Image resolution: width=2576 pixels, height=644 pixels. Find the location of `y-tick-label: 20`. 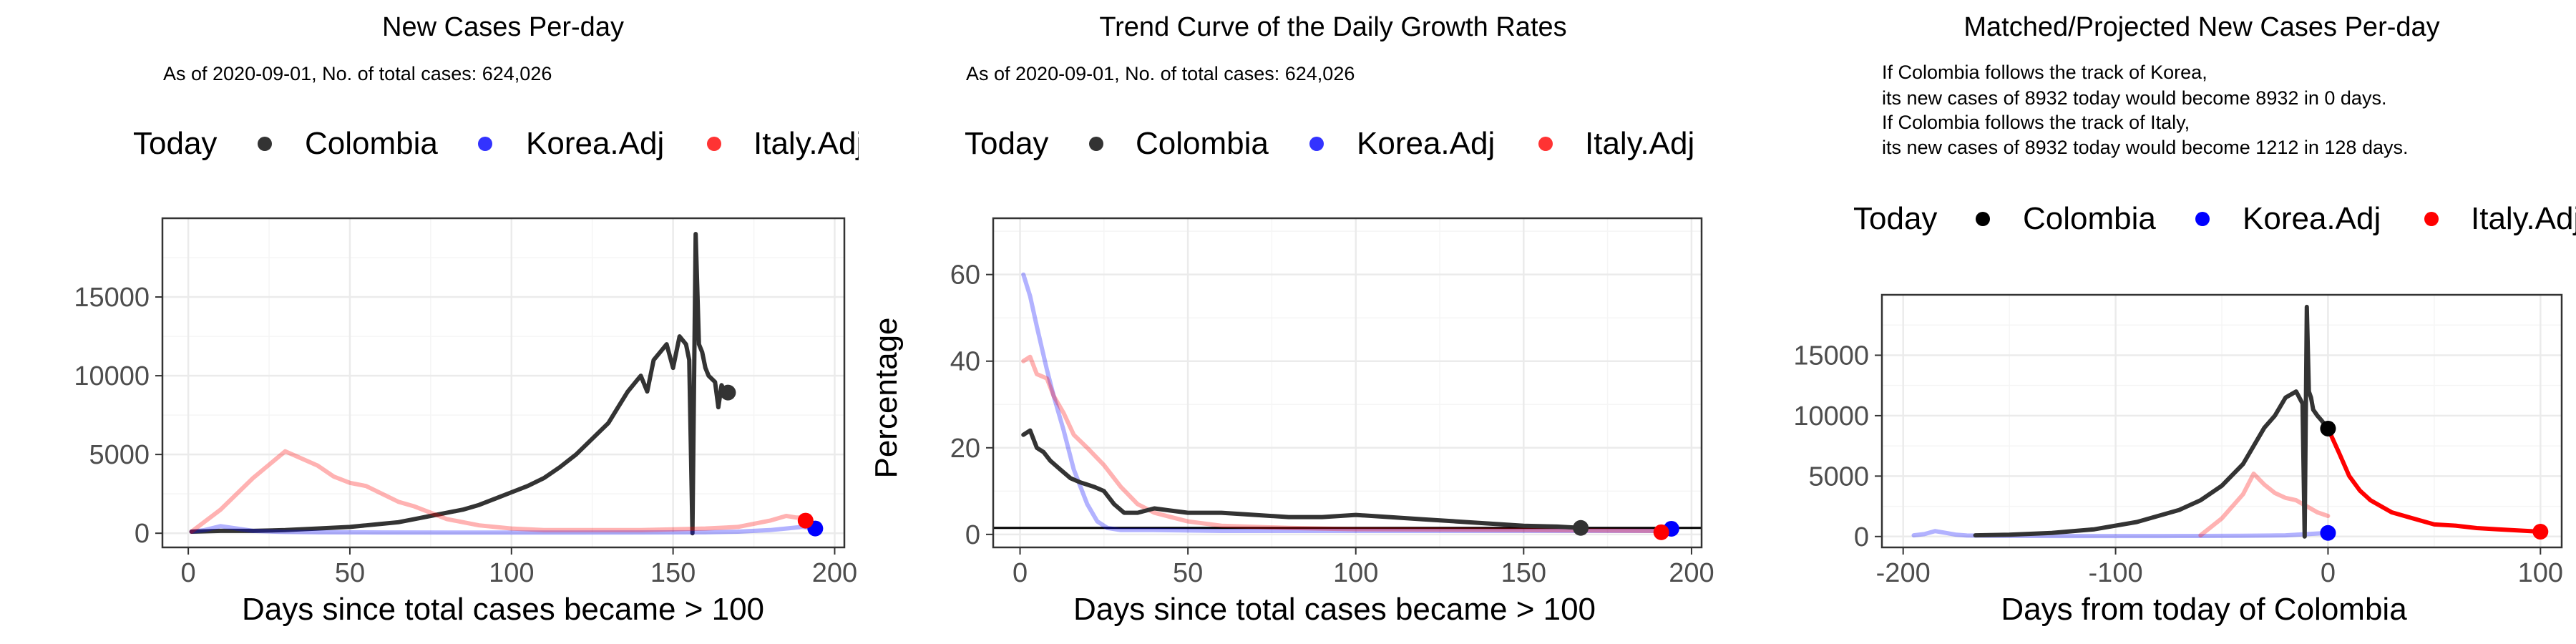

y-tick-label: 20 is located at coordinates (965, 449).